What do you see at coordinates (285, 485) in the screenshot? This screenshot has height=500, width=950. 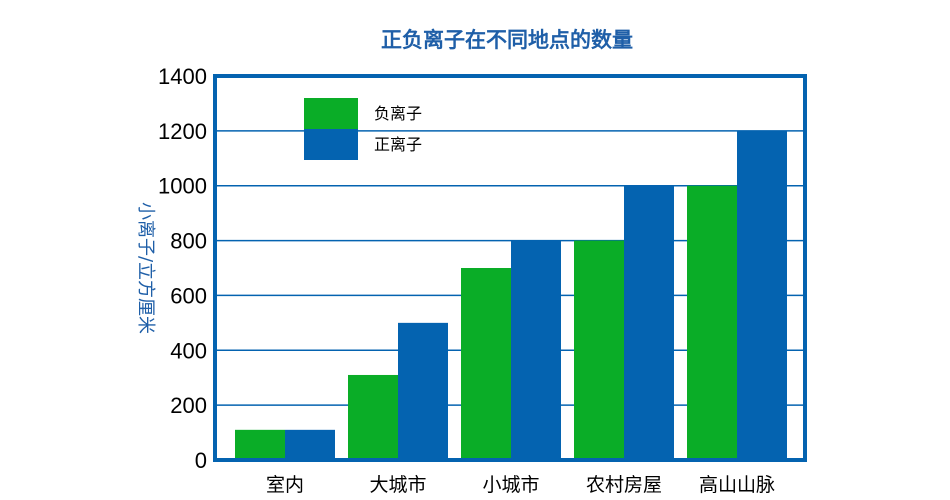 I see `x-tick-label: 室内` at bounding box center [285, 485].